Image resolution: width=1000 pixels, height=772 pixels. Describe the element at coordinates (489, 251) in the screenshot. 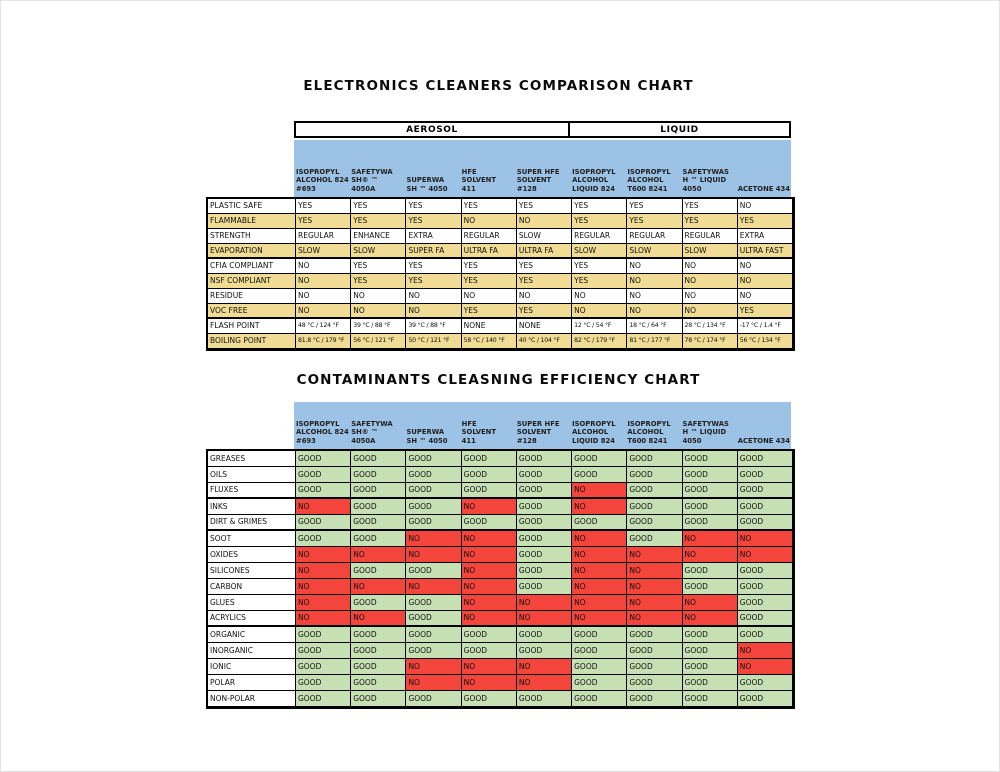

I see `value-cell: ULTRA FA` at that location.